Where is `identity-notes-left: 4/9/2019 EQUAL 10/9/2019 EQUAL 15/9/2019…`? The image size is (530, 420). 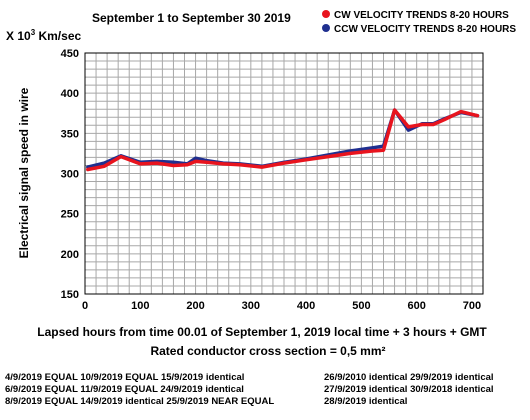
identity-notes-left: 4/9/2019 EQUAL 10/9/2019 EQUAL 15/9/2019… is located at coordinates (139, 390).